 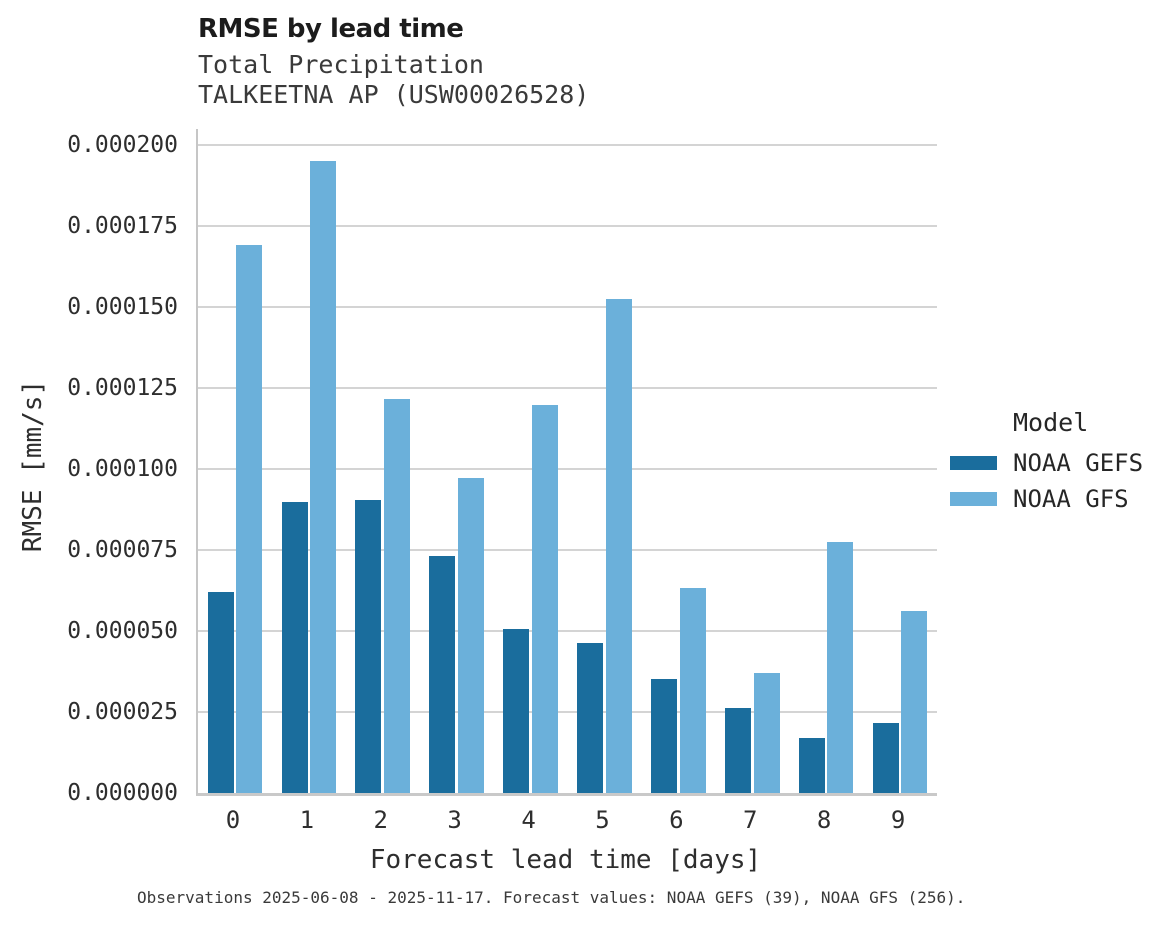 What do you see at coordinates (122, 307) in the screenshot?
I see `y-tick-label: 0.000150` at bounding box center [122, 307].